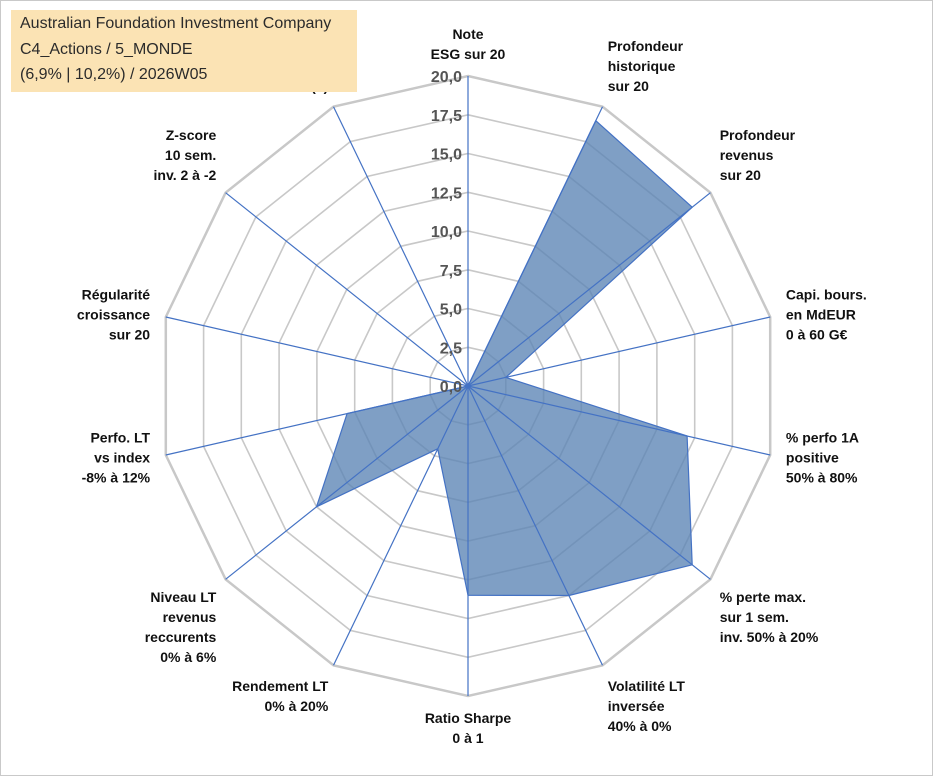  What do you see at coordinates (468, 44) in the screenshot?
I see `axis-label: Note ESG sur 20` at bounding box center [468, 44].